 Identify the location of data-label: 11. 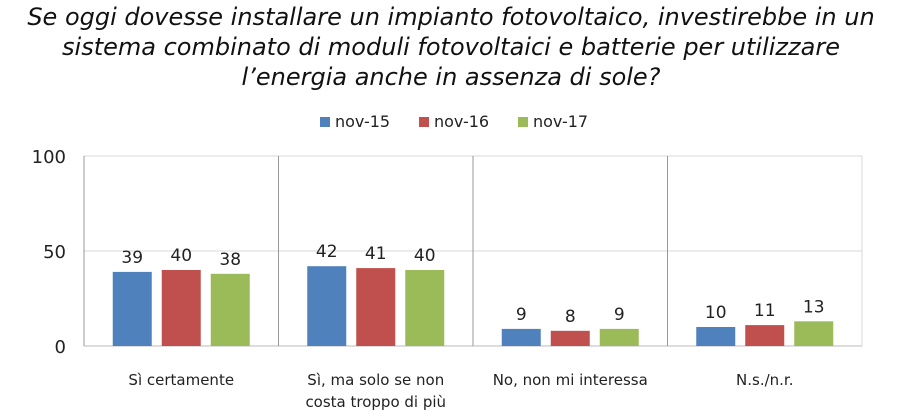
(765, 311).